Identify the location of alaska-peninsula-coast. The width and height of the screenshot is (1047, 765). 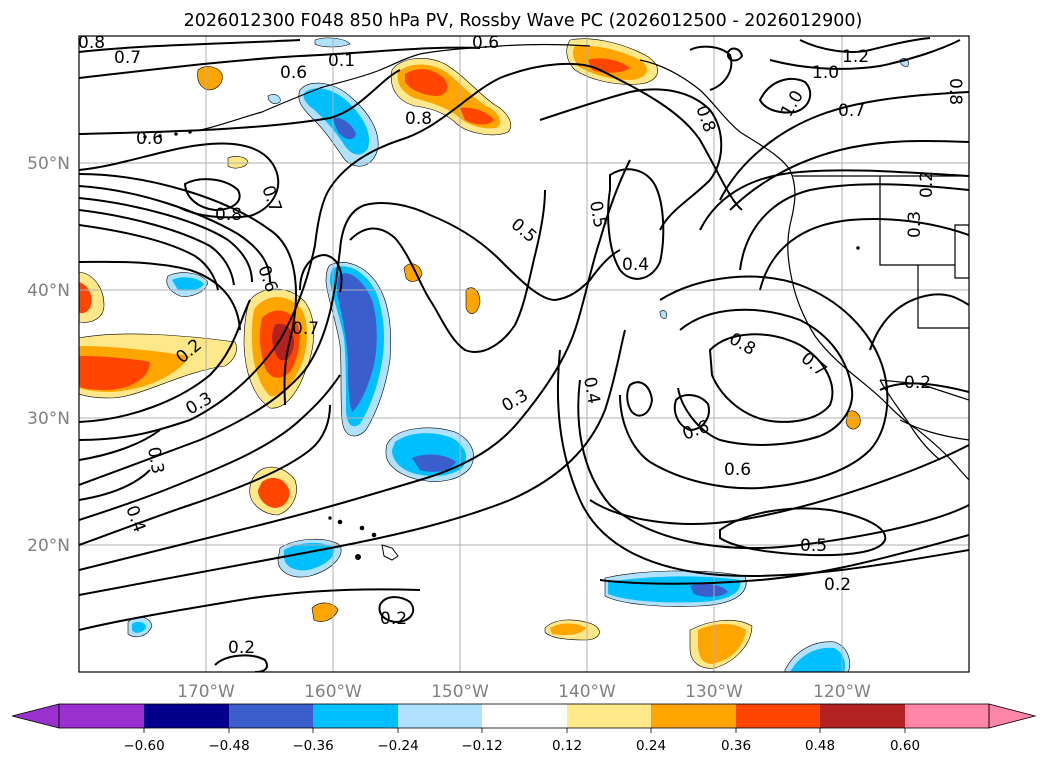
(310, 92).